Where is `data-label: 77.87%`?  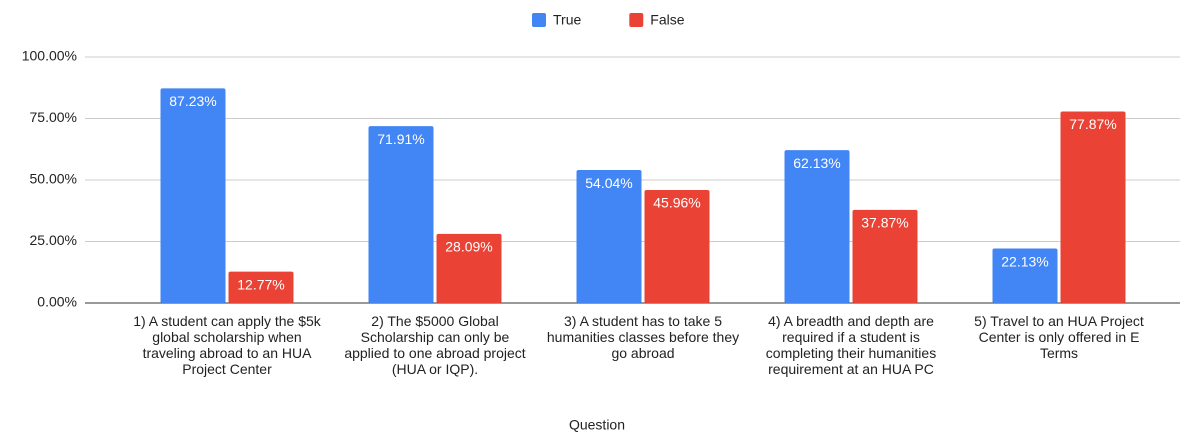
data-label: 77.87% is located at coordinates (1092, 124).